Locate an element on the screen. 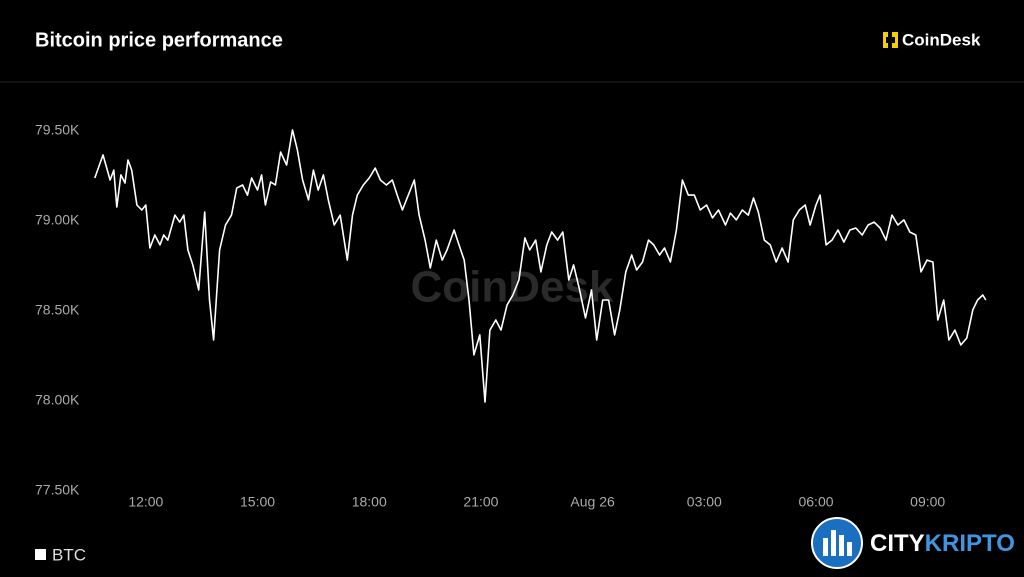  credit-logo: CITYKRIPTO is located at coordinates (913, 543).